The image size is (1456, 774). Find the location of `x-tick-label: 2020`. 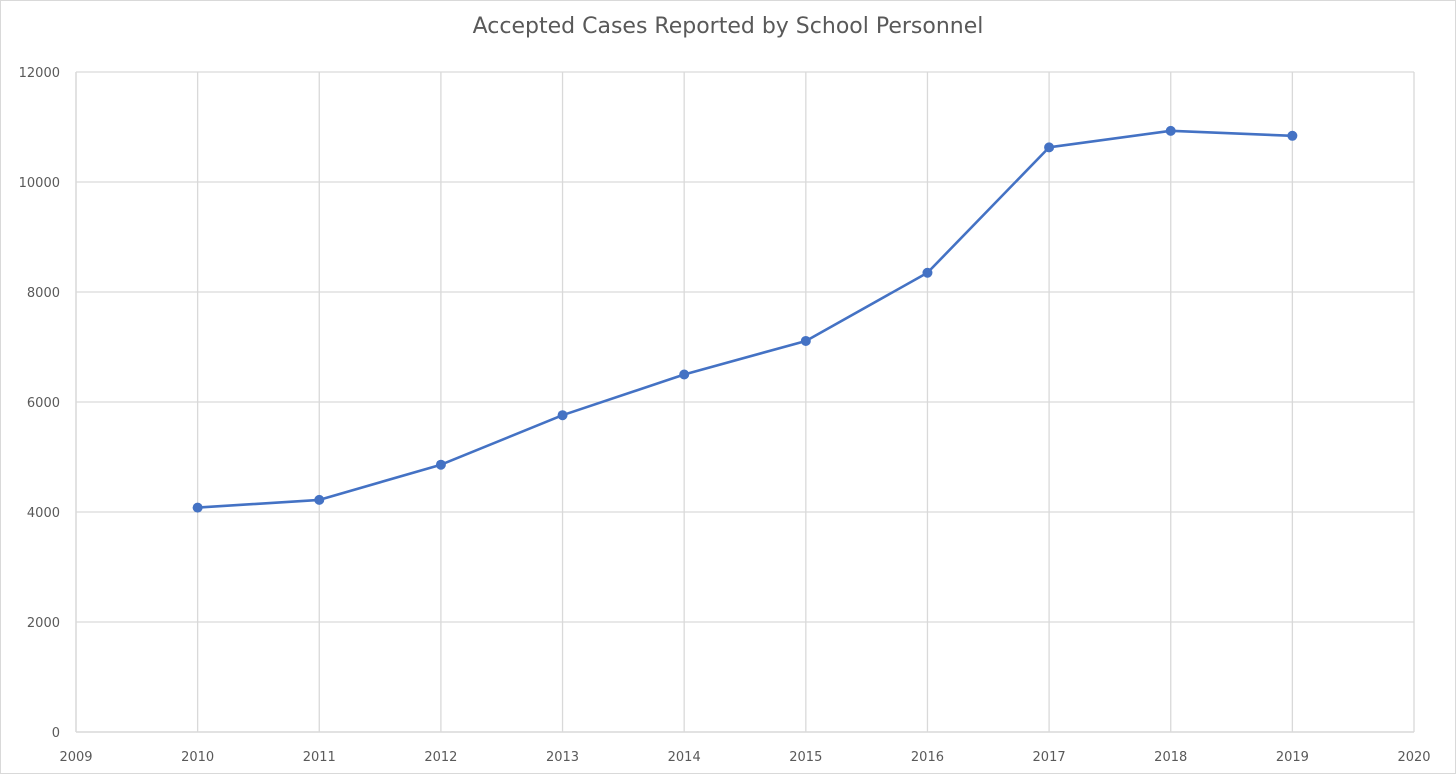

x-tick-label: 2020 is located at coordinates (1413, 757).